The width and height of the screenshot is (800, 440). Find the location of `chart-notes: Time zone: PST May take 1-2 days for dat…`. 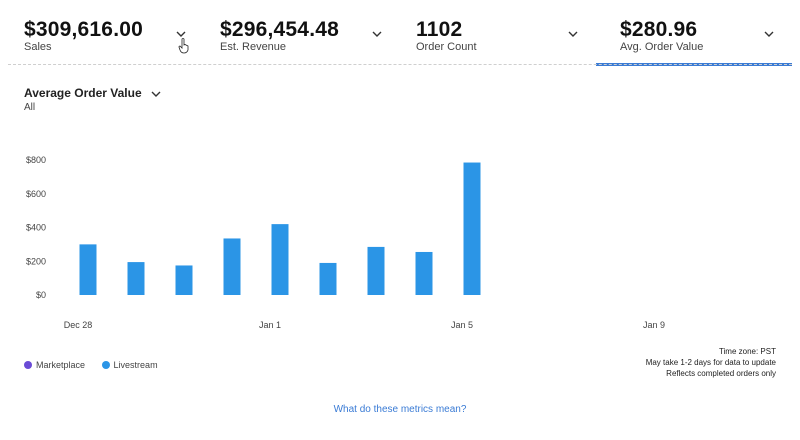

chart-notes: Time zone: PST May take 1-2 days for dat… is located at coordinates (711, 362).